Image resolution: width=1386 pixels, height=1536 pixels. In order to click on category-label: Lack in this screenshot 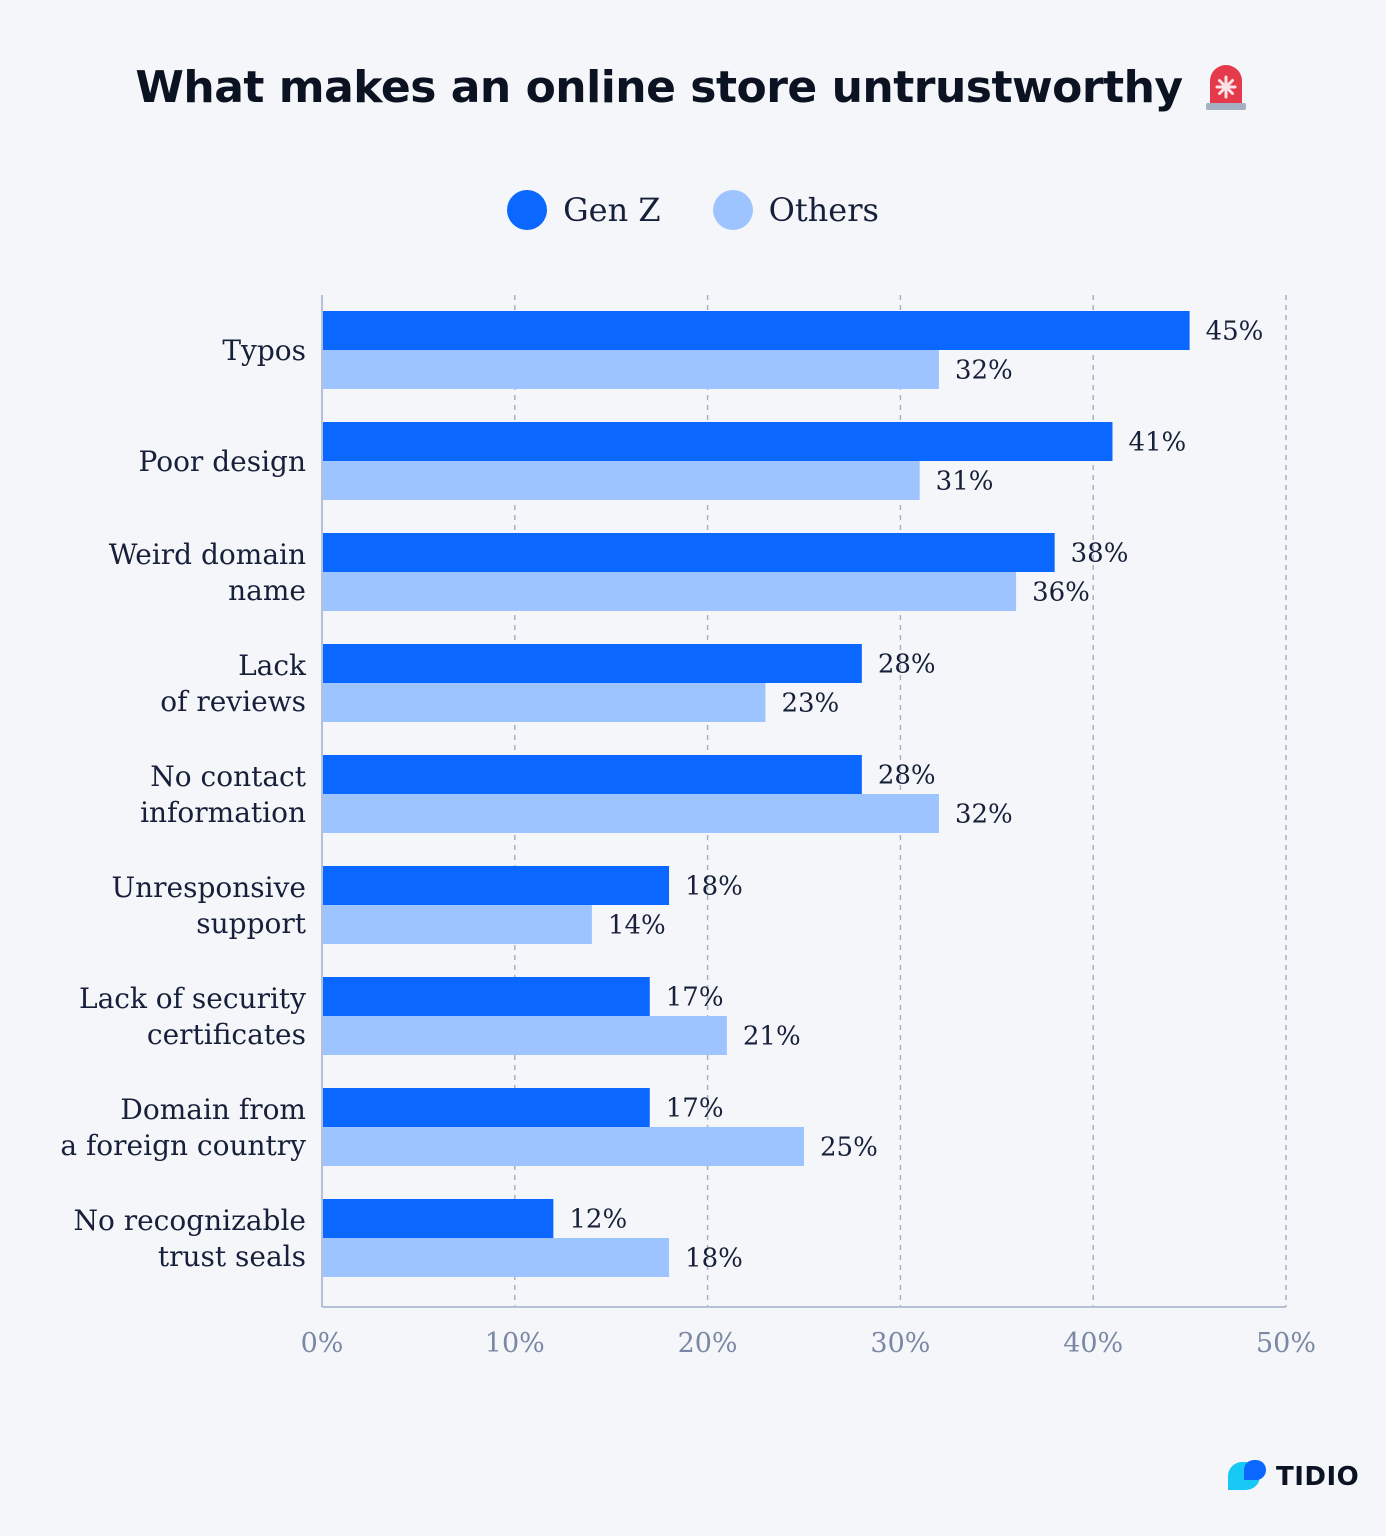, I will do `click(272, 665)`.